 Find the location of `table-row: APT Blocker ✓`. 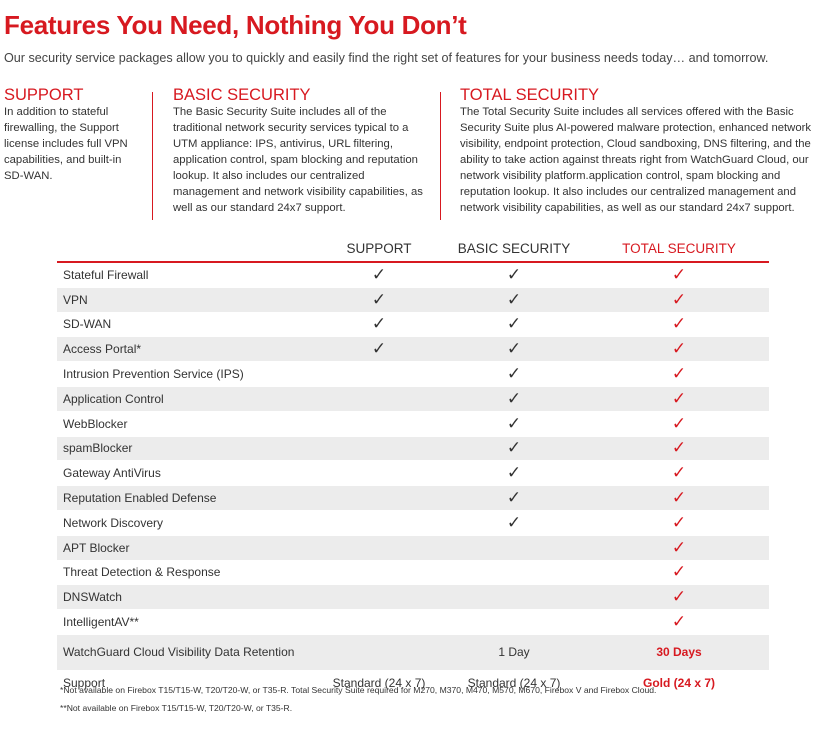

table-row: APT Blocker ✓ is located at coordinates (413, 548).